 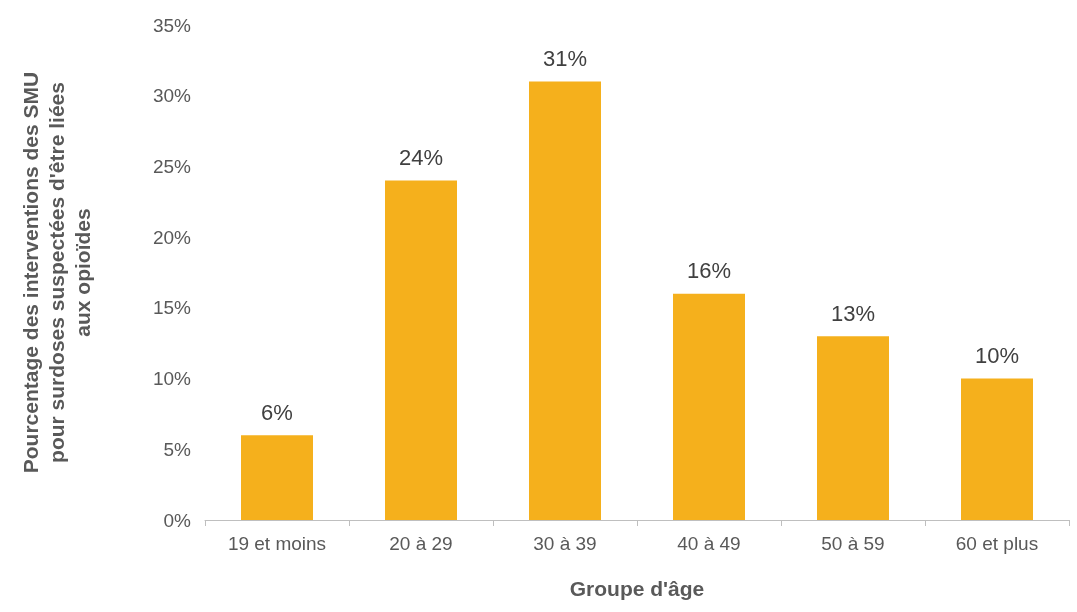 I want to click on y-tick-label: 0%, so click(x=177, y=520).